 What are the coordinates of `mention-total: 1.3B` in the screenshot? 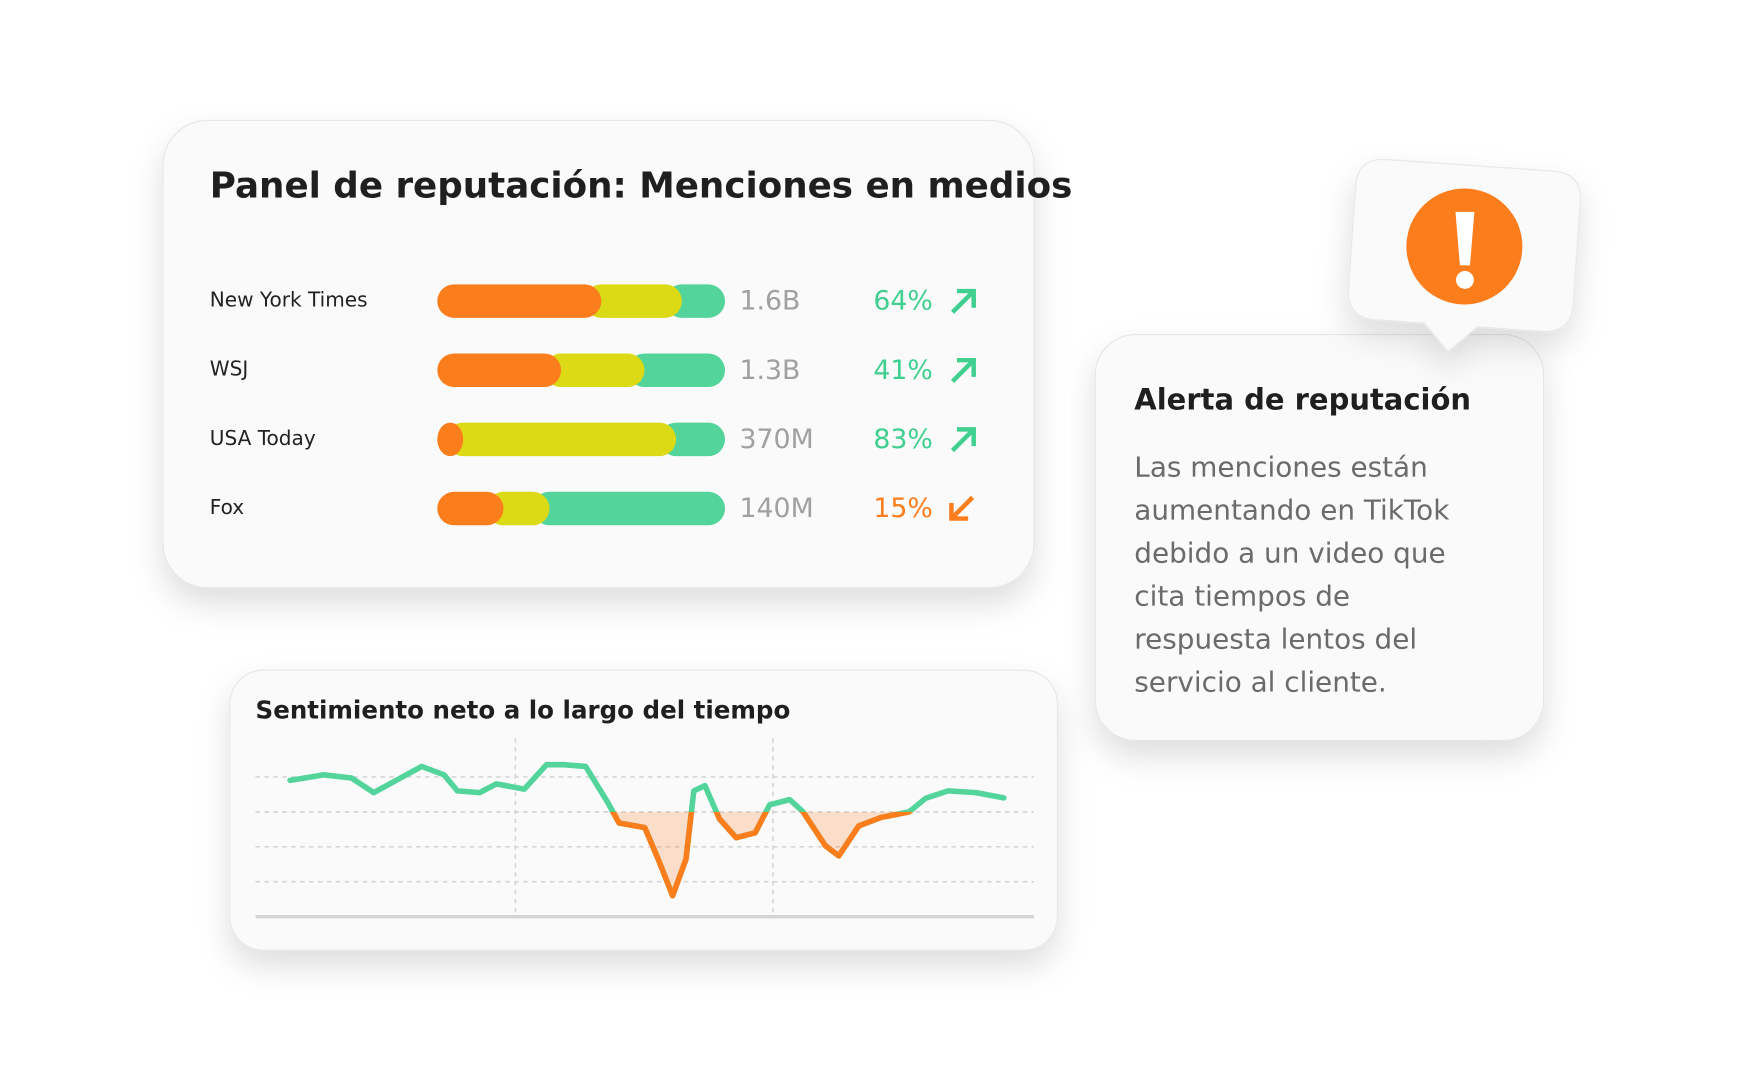 It's located at (770, 370).